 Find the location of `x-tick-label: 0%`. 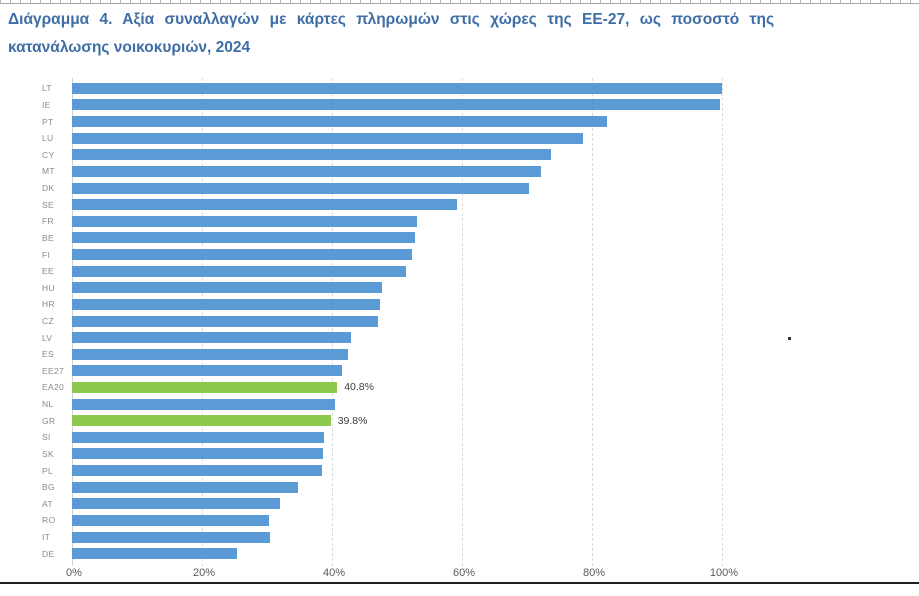

x-tick-label: 0% is located at coordinates (74, 573).